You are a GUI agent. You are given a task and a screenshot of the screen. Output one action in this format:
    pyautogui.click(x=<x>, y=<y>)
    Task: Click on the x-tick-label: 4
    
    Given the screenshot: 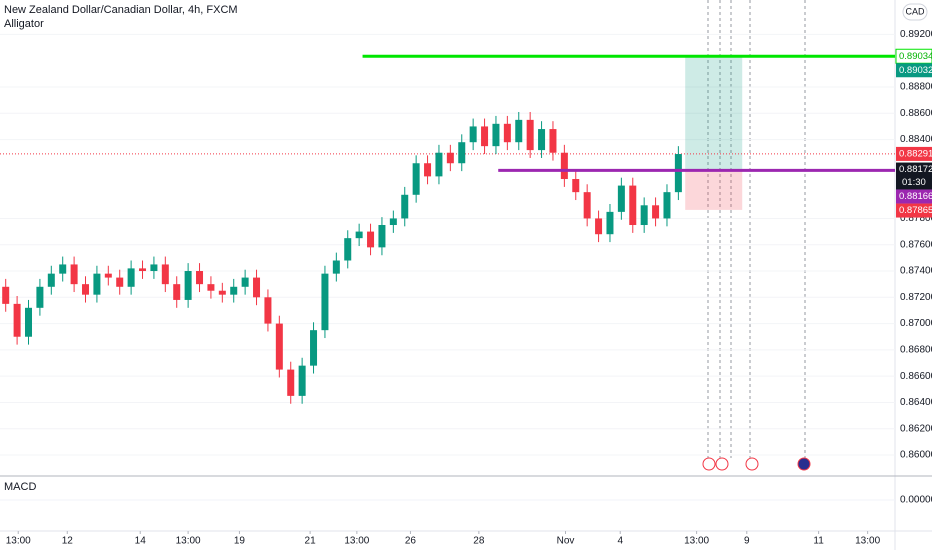 What is the action you would take?
    pyautogui.click(x=620, y=541)
    